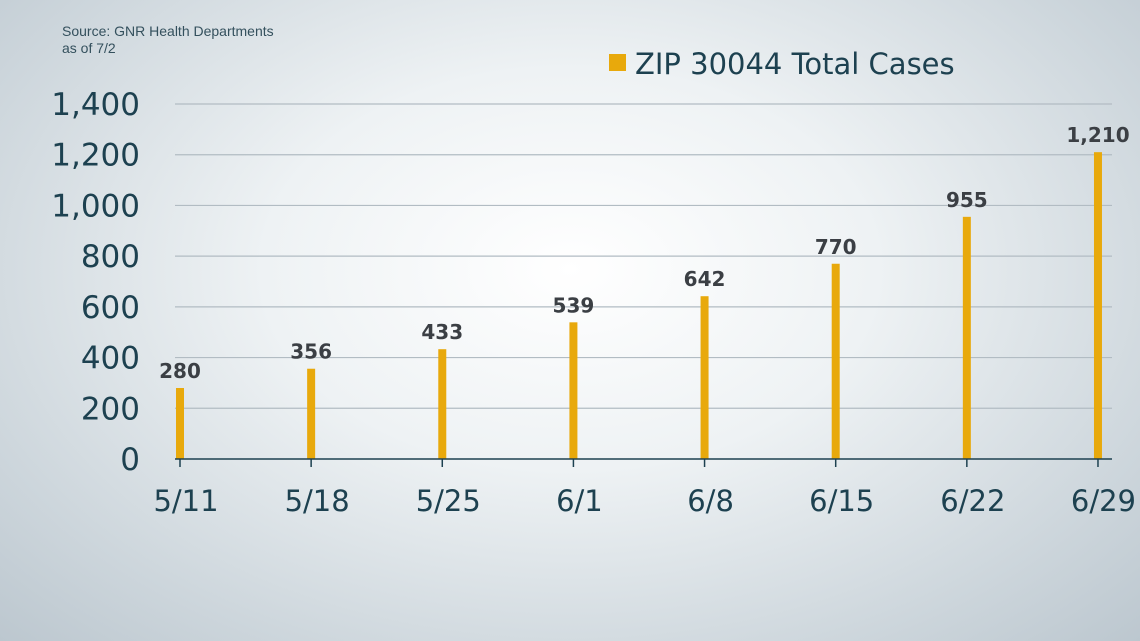 This screenshot has height=641, width=1140. What do you see at coordinates (841, 501) in the screenshot?
I see `x-tick-label: 6/15` at bounding box center [841, 501].